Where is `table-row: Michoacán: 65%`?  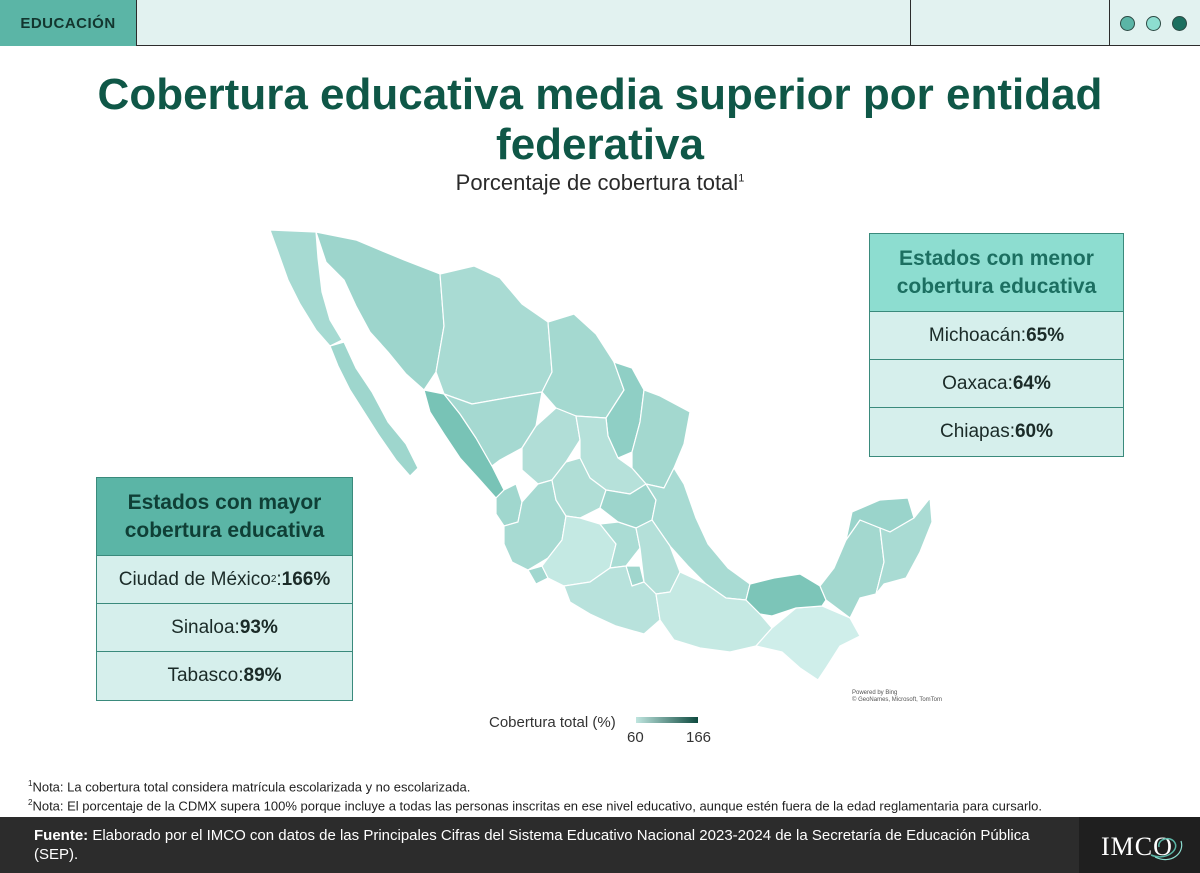 table-row: Michoacán: 65% is located at coordinates (996, 336).